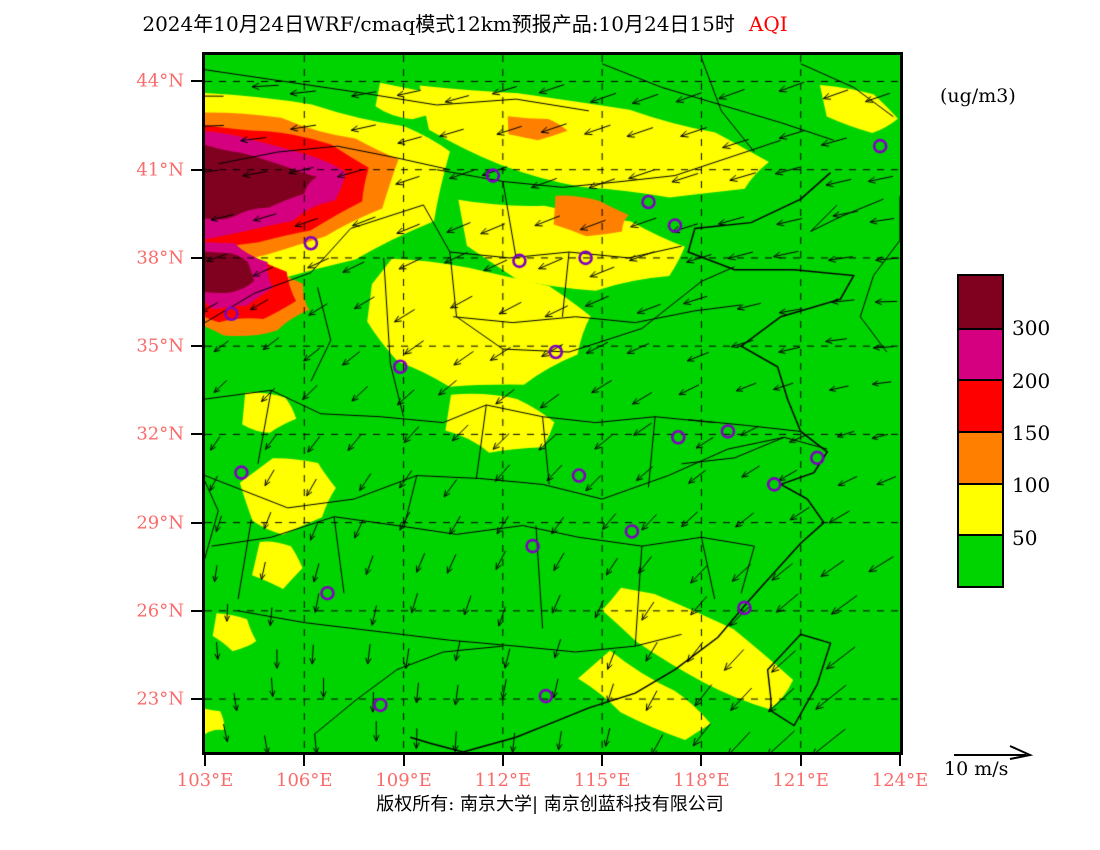 This screenshot has height=850, width=1100. Describe the element at coordinates (550, 804) in the screenshot. I see `copyright-footer: 版权所有: 南京大学| 南京创蓝科技有限公司` at that location.